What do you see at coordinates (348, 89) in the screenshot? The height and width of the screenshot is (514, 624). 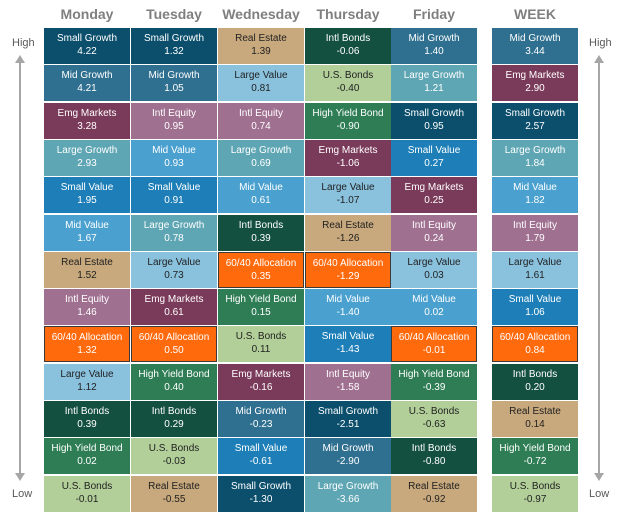 I see `asset-return-value: -0.40` at bounding box center [348, 89].